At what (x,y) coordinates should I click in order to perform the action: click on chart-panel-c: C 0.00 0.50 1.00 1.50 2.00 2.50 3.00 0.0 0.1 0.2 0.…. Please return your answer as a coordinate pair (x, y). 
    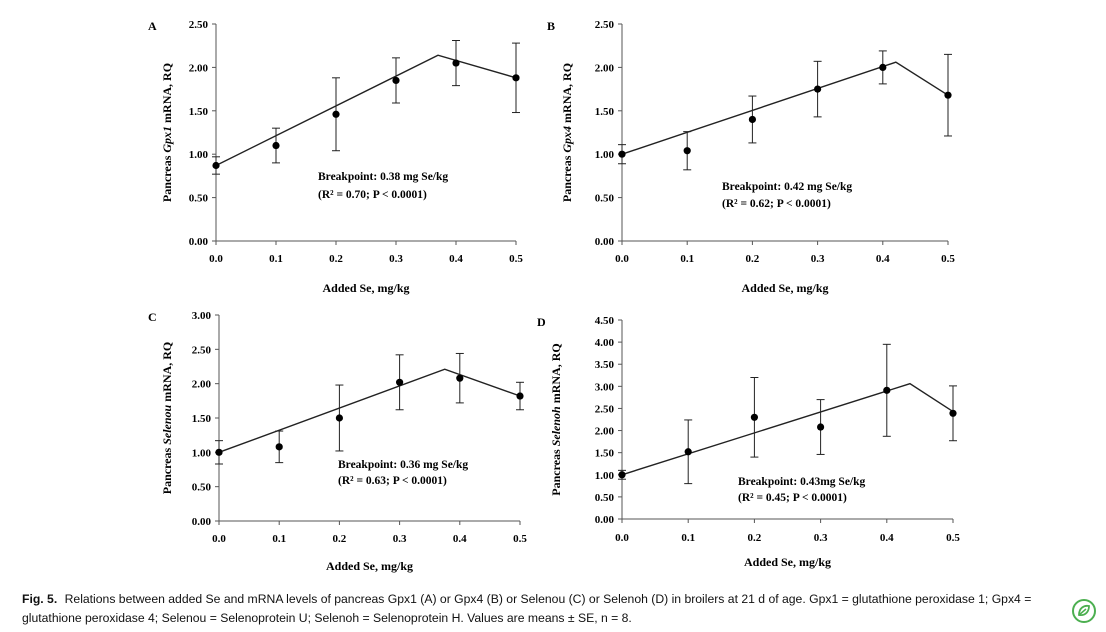
    Looking at the image, I should click on (337, 441).